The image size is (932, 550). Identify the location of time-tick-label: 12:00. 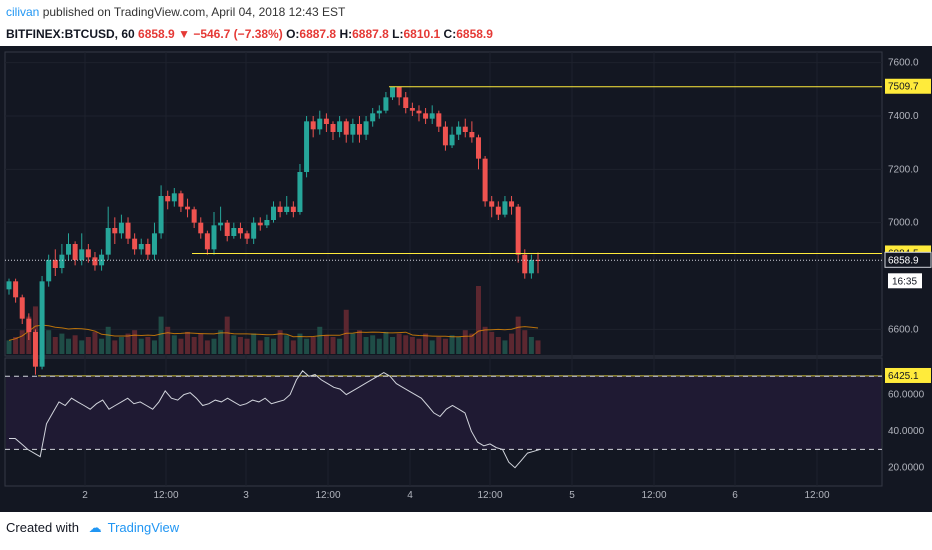
(327, 495).